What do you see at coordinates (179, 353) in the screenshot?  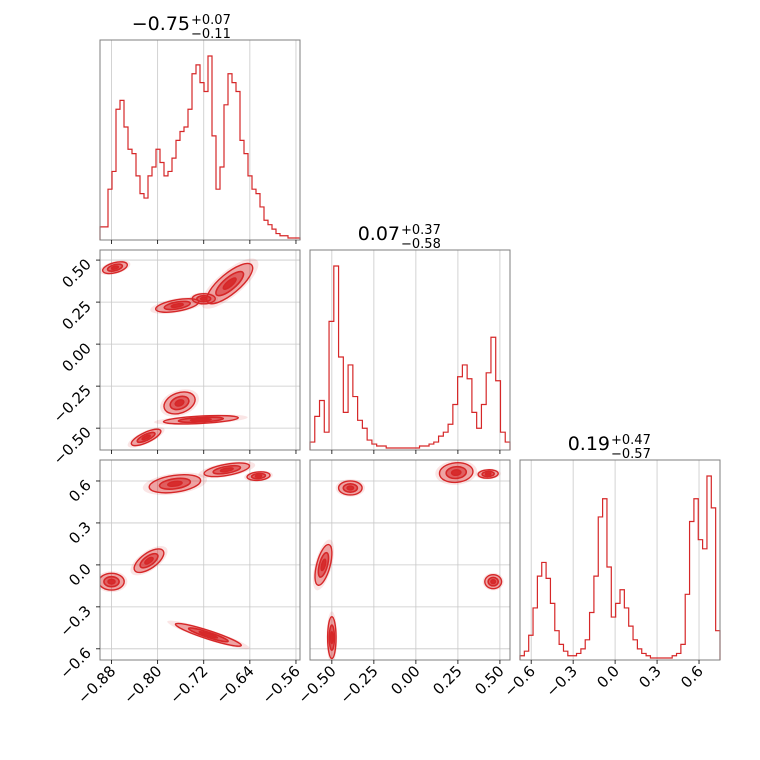 I see `pair-0-density` at bounding box center [179, 353].